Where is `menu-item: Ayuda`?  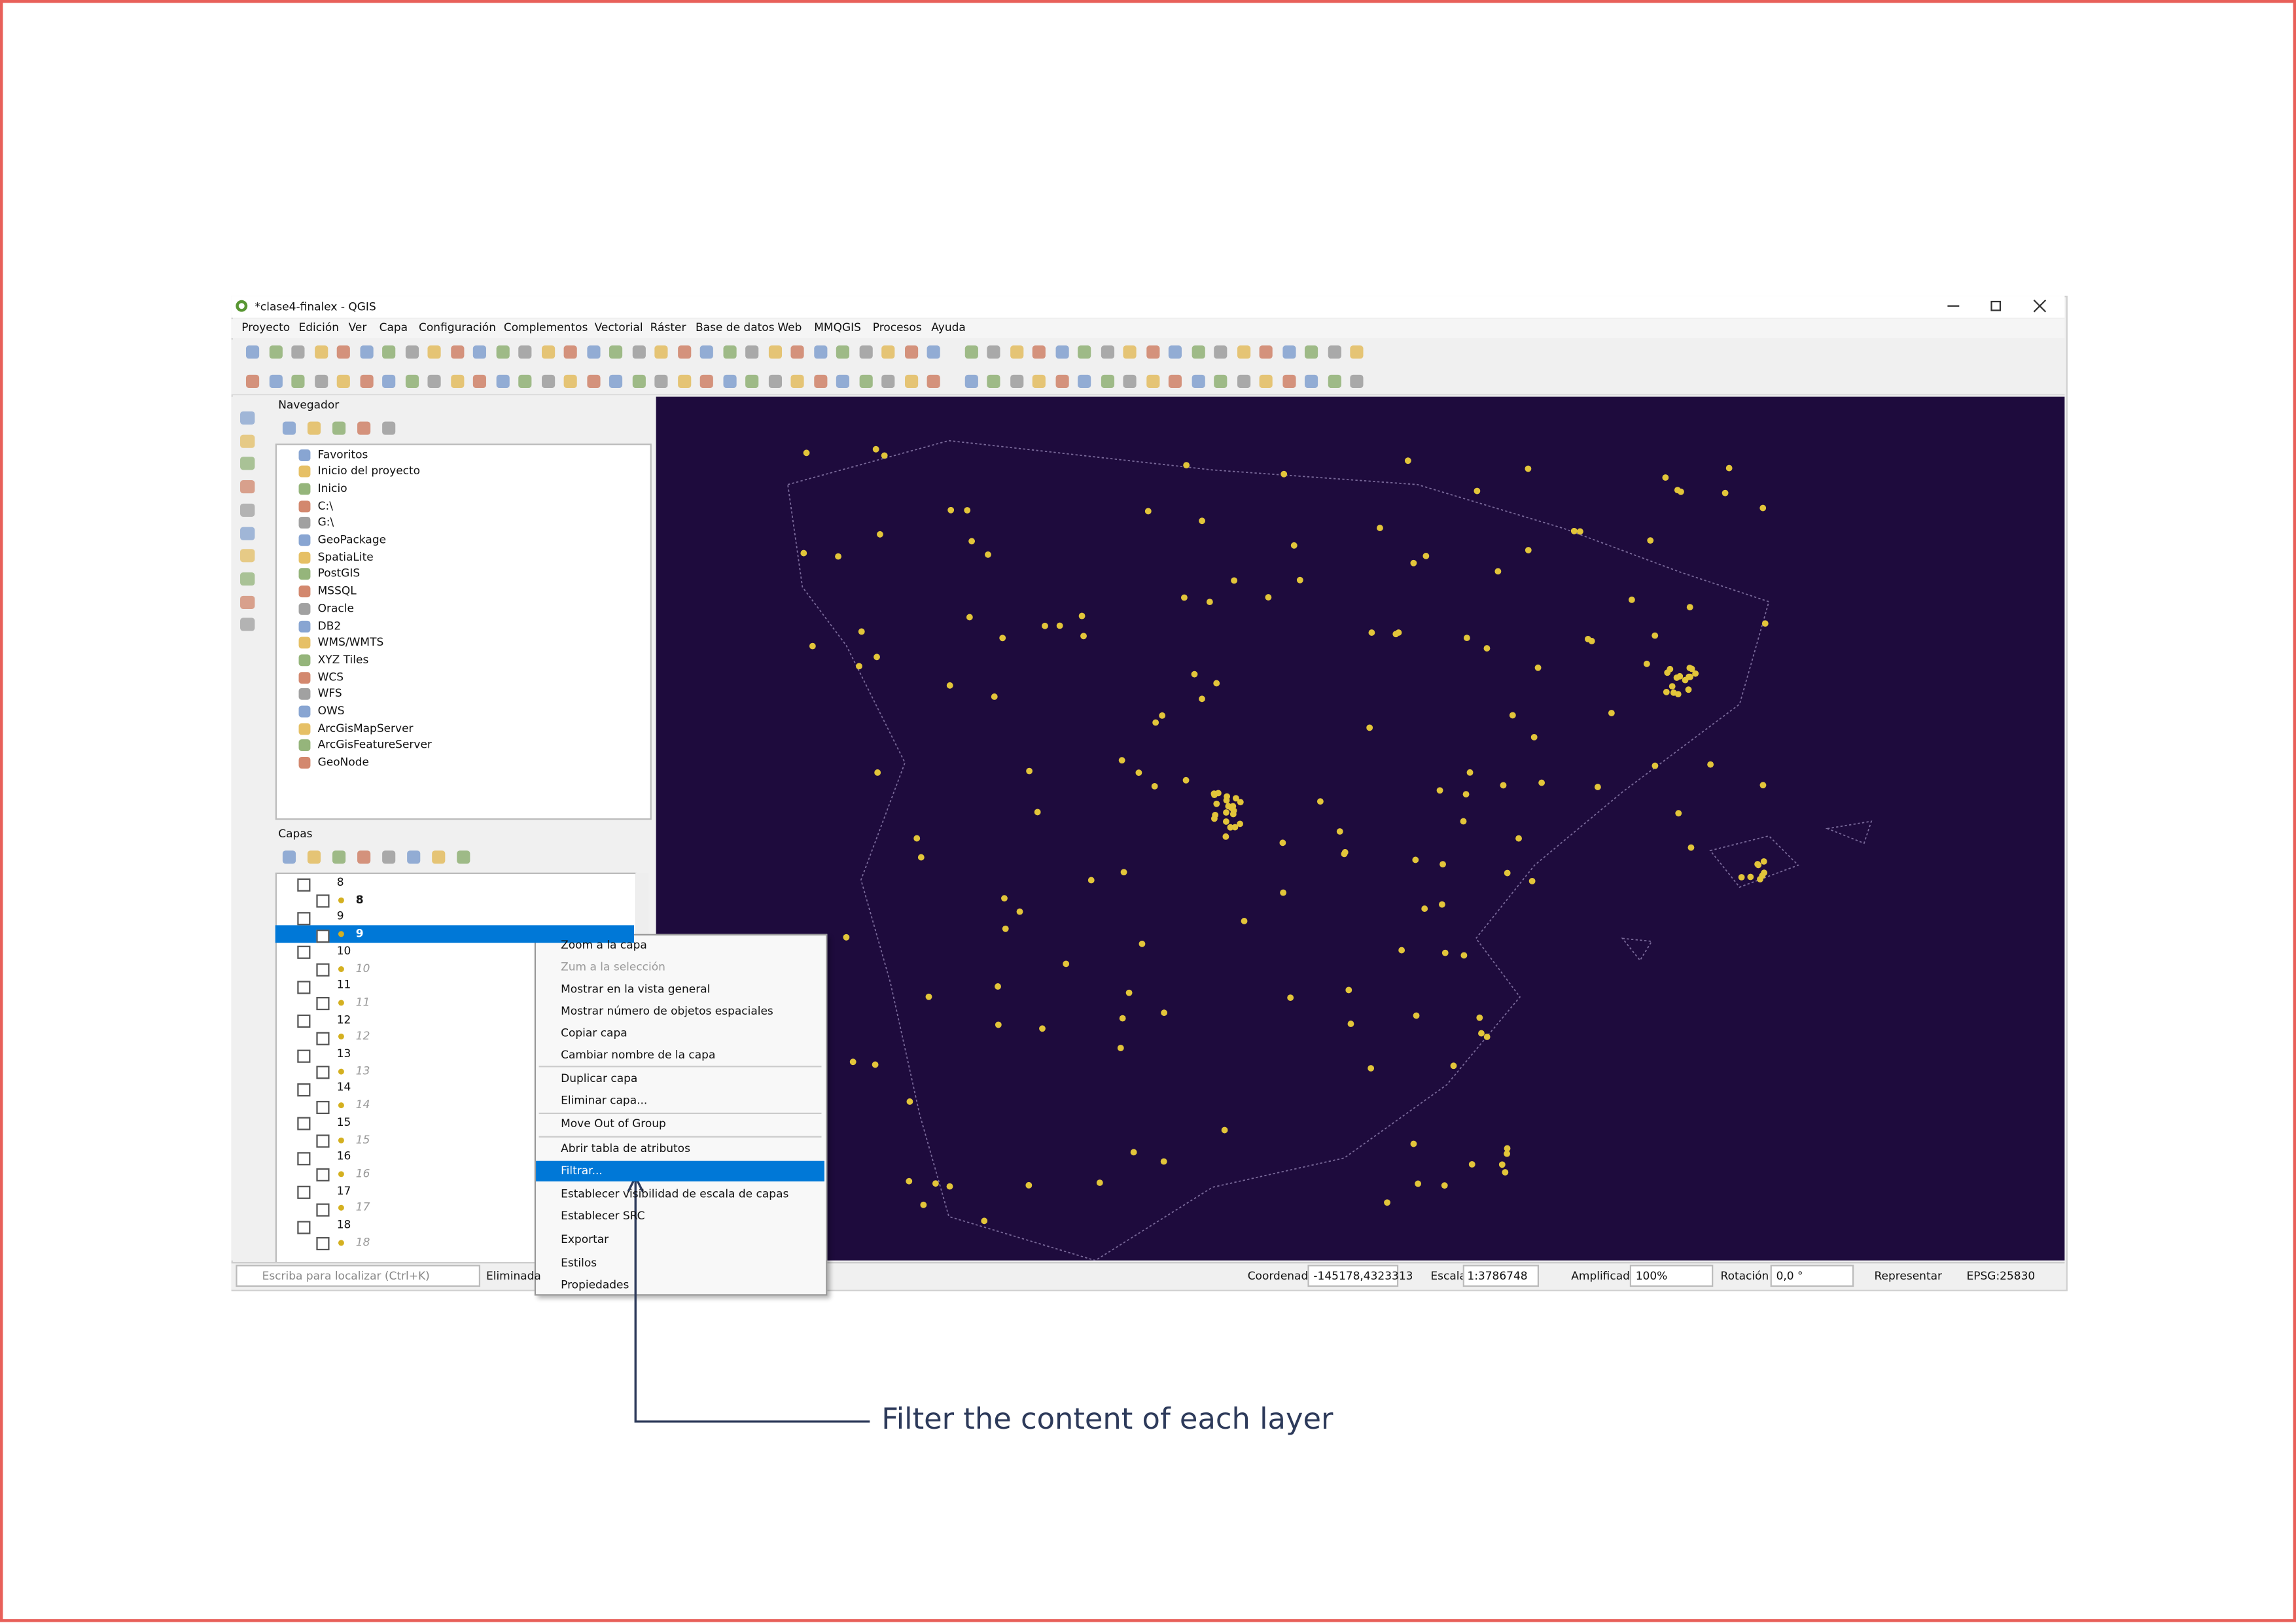
menu-item: Ayuda is located at coordinates (948, 328).